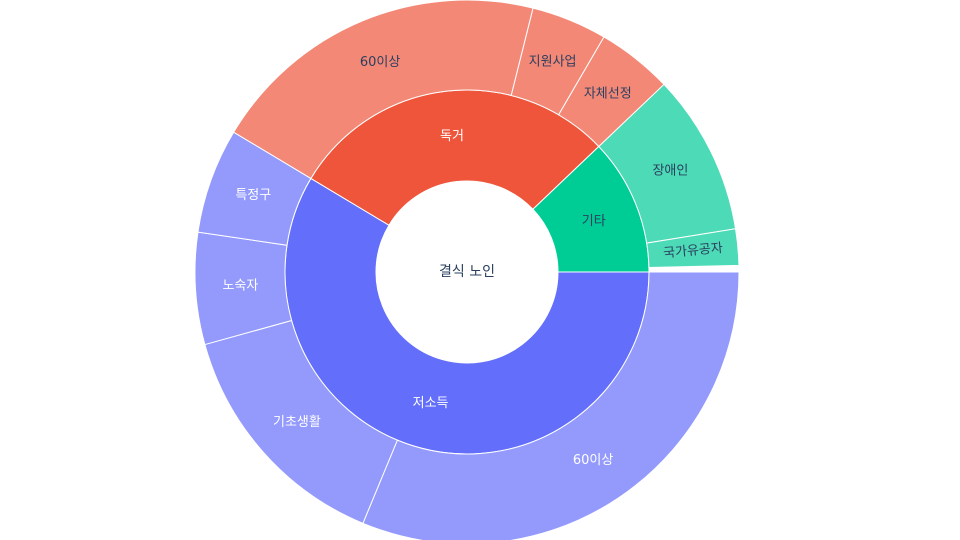 The height and width of the screenshot is (540, 960). I want to click on label-독거-지원사업: 지원사업, so click(553, 61).